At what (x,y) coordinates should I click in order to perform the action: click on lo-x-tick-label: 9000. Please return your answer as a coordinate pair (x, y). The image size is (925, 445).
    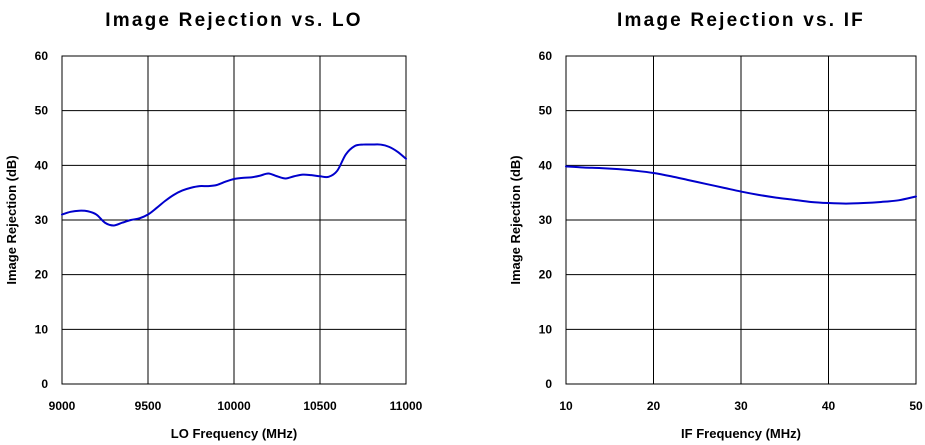
    Looking at the image, I should click on (62, 406).